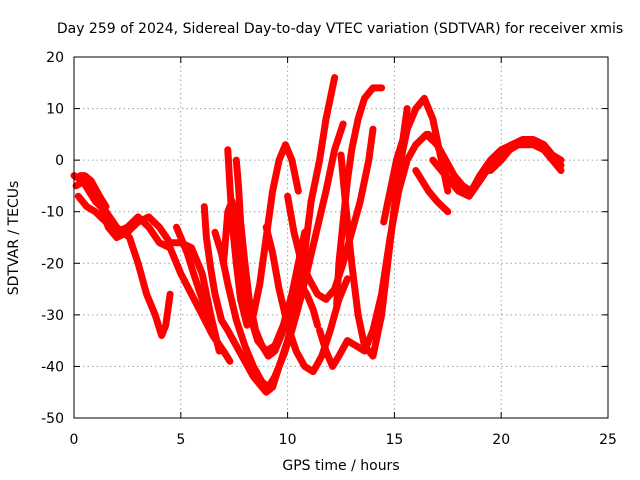 This screenshot has height=480, width=640. I want to click on y-tick-label: 0, so click(59, 161).